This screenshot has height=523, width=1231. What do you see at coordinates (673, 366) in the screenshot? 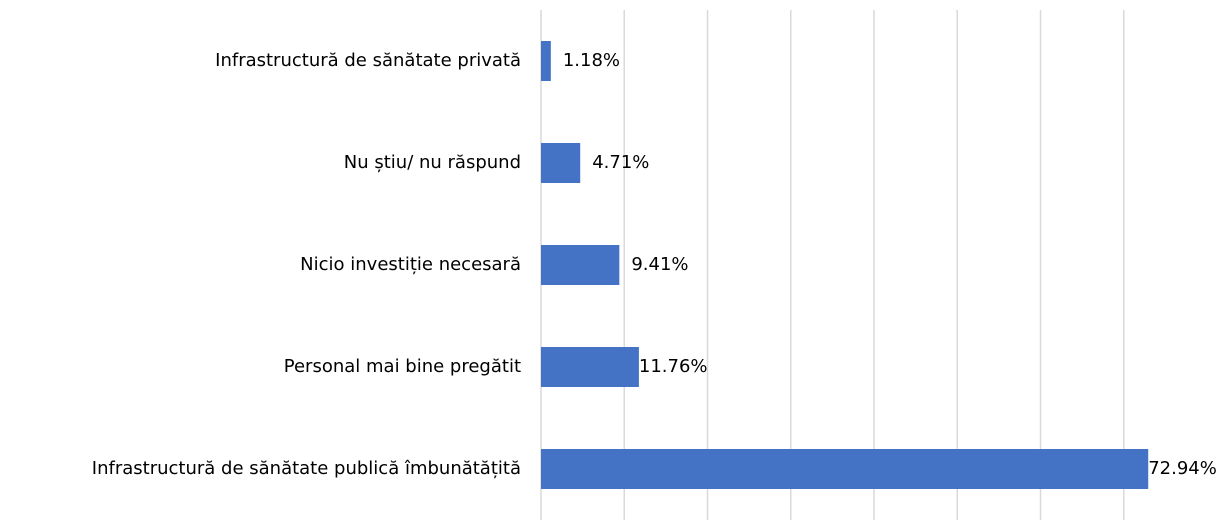
I see `data-label: 11.76%` at bounding box center [673, 366].